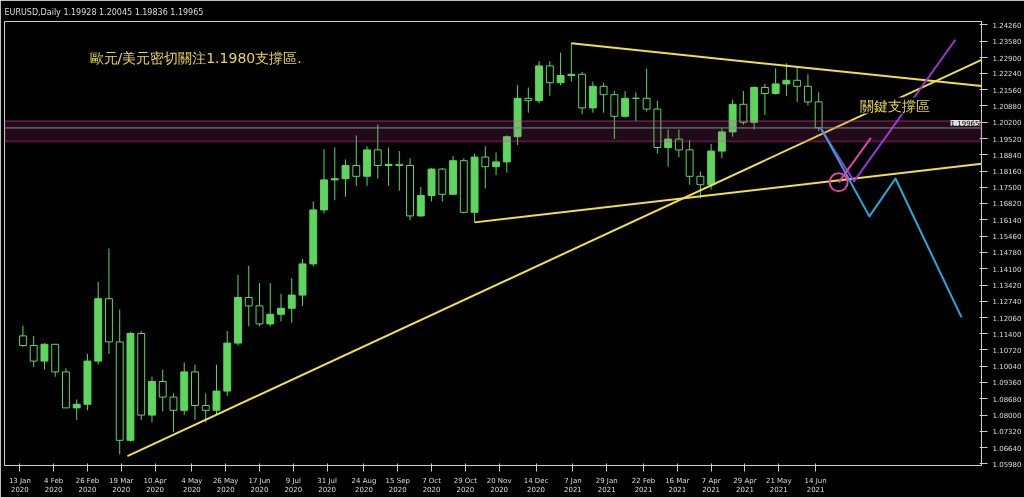 This screenshot has width=1024, height=497. I want to click on annotation: 歐元/美元密切關注1.1980支撐區., so click(195, 57).